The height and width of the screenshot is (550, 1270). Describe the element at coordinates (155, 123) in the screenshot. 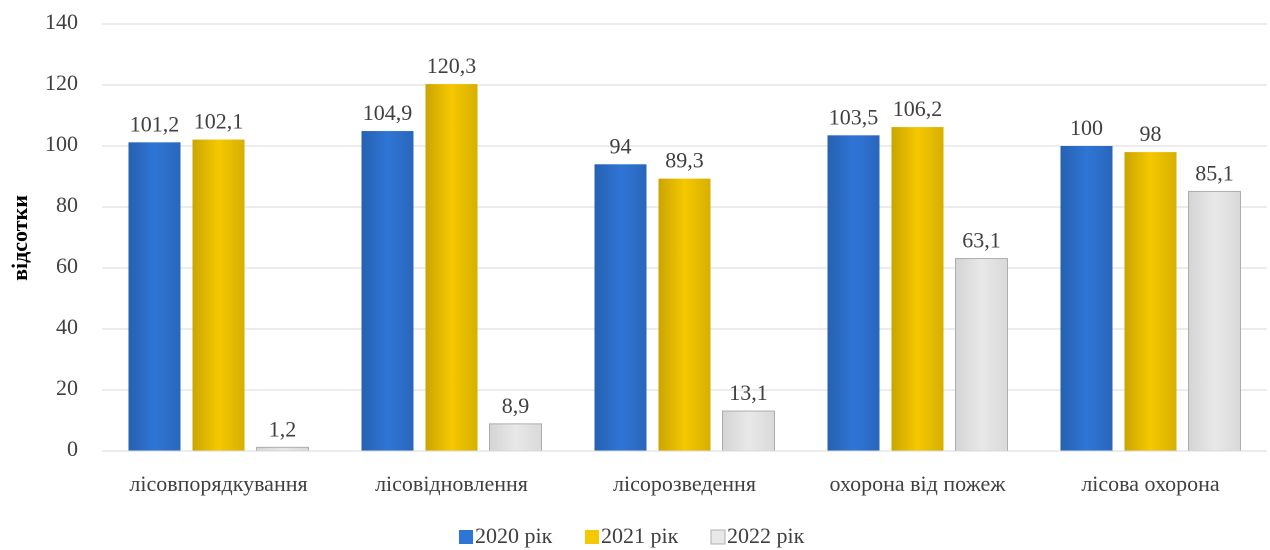

I see `data-label: 101,2` at that location.